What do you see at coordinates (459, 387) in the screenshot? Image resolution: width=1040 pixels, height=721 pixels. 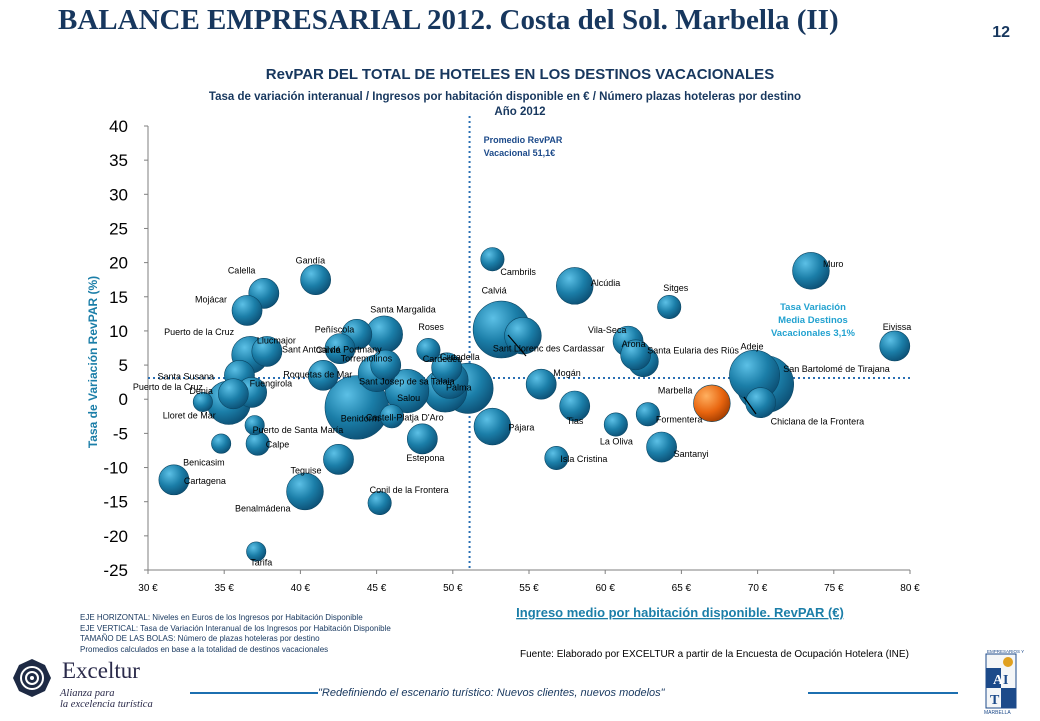 I see `bubble-label: Palma` at bounding box center [459, 387].